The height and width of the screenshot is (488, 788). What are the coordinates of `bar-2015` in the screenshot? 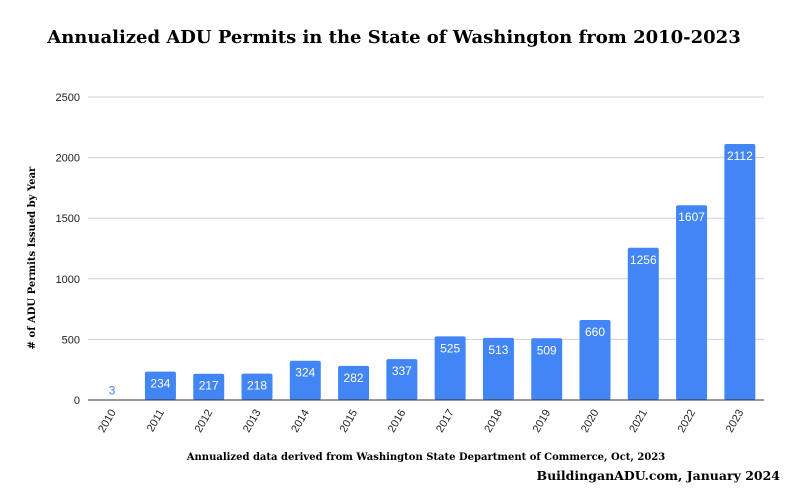 It's located at (354, 382).